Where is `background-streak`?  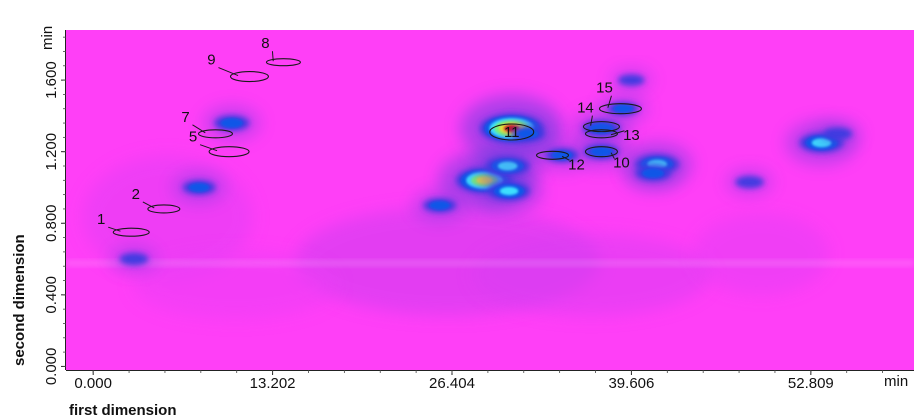 background-streak is located at coordinates (490, 263).